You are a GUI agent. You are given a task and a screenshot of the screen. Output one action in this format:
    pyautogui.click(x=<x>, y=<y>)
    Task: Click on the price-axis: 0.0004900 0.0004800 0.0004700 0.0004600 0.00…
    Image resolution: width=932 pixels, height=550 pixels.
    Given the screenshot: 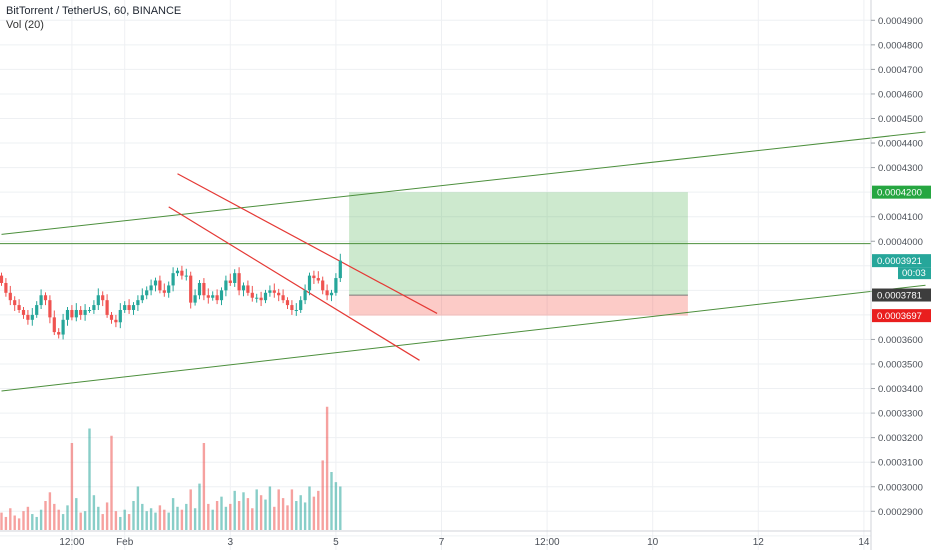 What is the action you would take?
    pyautogui.click(x=896, y=275)
    